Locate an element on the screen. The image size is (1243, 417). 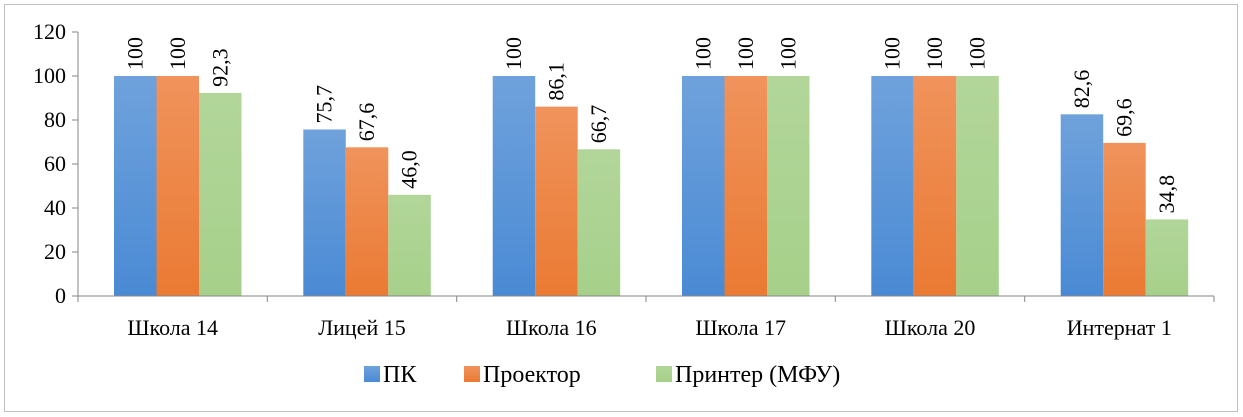
bar-Принтер (МФУ)-Школа 16 is located at coordinates (599, 222).